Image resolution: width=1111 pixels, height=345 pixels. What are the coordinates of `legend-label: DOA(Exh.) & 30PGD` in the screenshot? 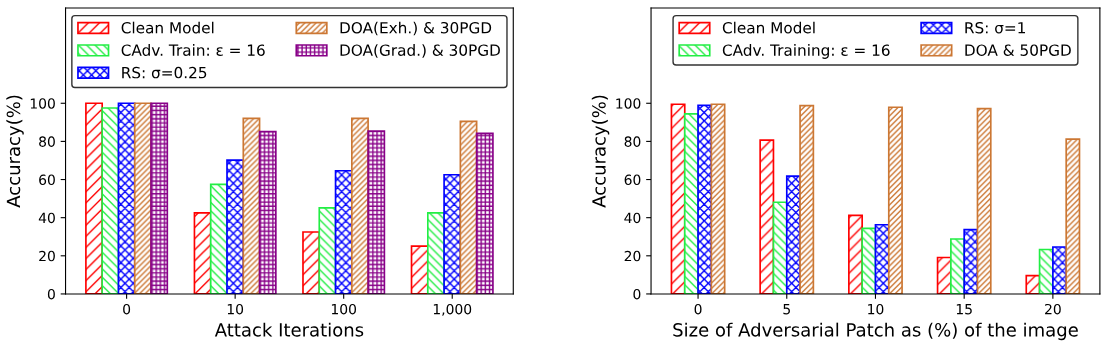 It's located at (416, 28).